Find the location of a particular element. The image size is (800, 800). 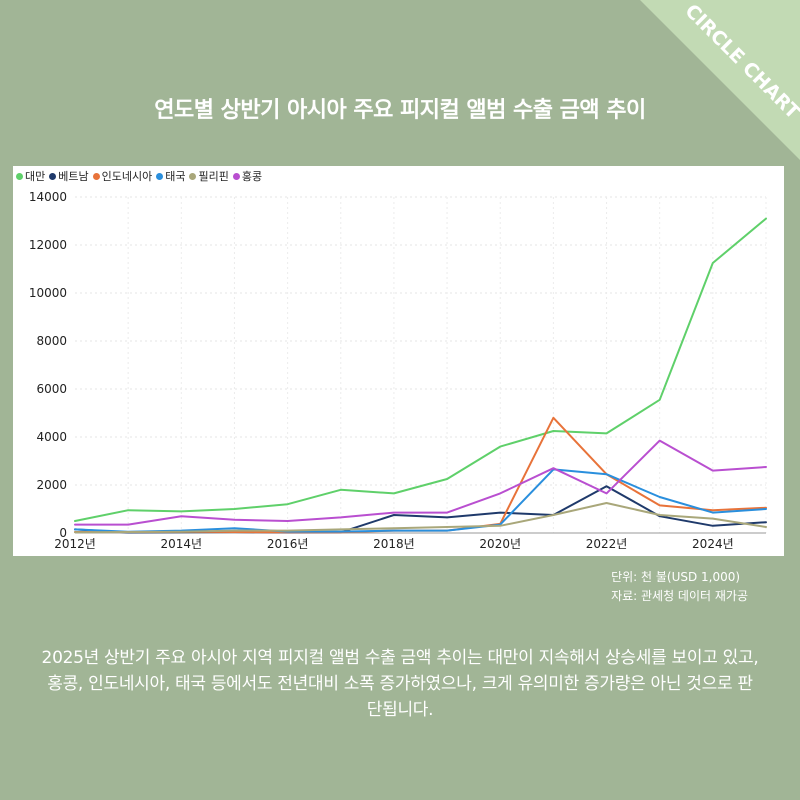

x-tick-label: 2012년 is located at coordinates (75, 544).